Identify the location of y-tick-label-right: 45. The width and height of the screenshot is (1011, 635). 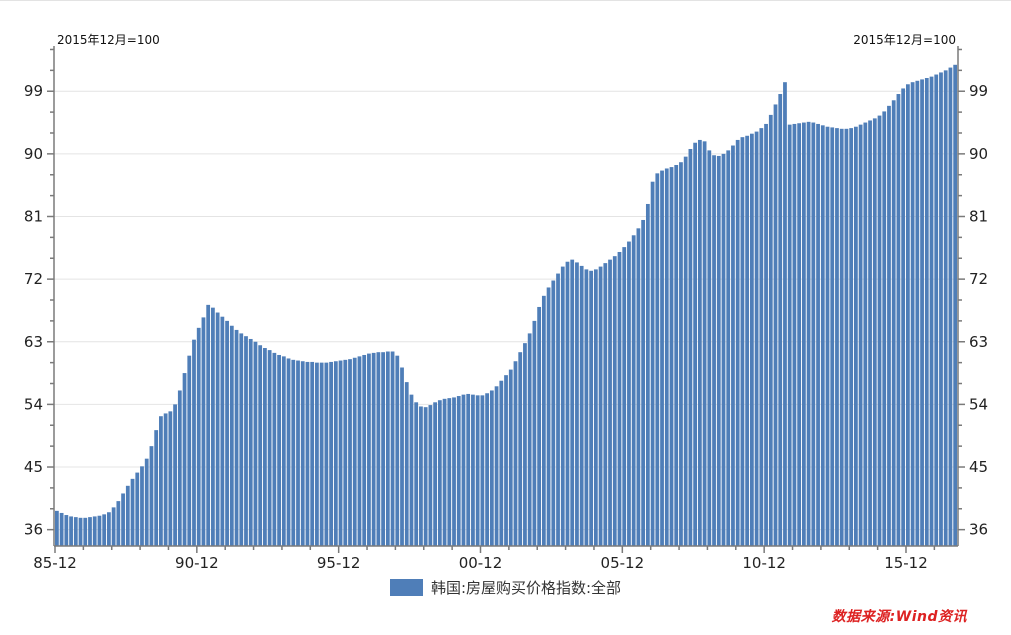
(978, 467).